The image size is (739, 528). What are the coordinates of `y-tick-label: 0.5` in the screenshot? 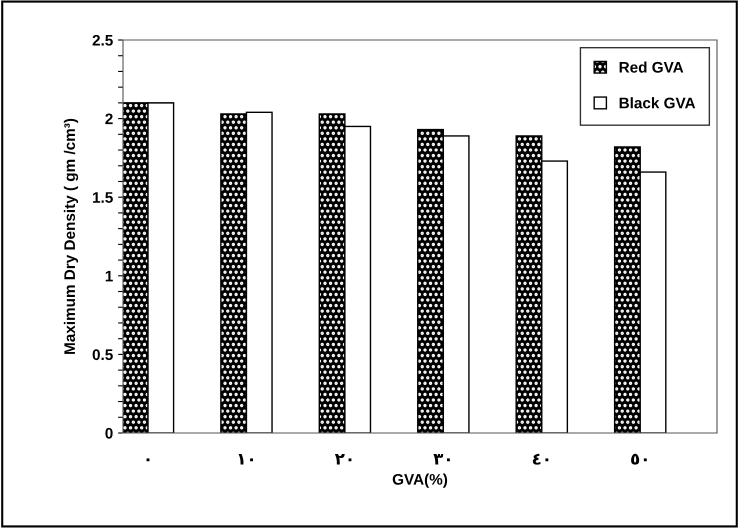 It's located at (102, 354).